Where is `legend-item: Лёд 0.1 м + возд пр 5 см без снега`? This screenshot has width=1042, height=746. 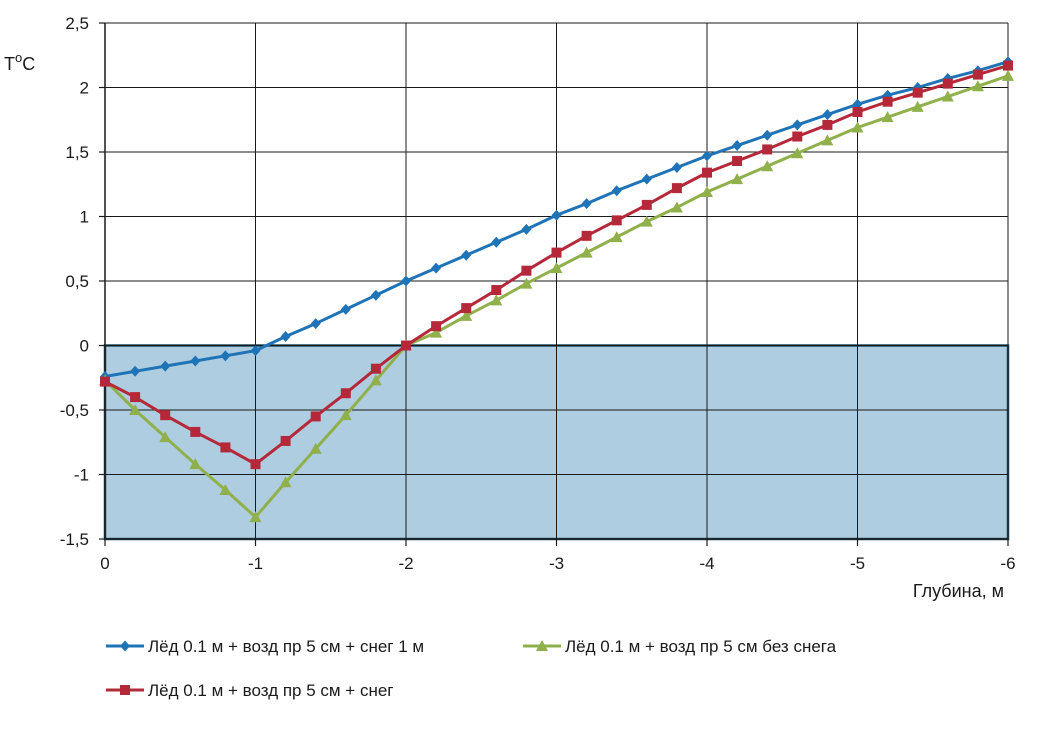
legend-item: Лёд 0.1 м + возд пр 5 см без снега is located at coordinates (680, 646).